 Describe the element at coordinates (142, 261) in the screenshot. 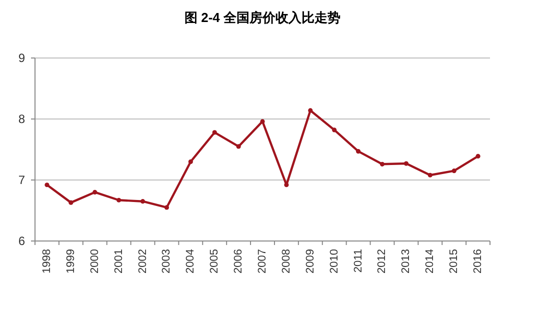

I see `x-tick-label: 2002` at that location.